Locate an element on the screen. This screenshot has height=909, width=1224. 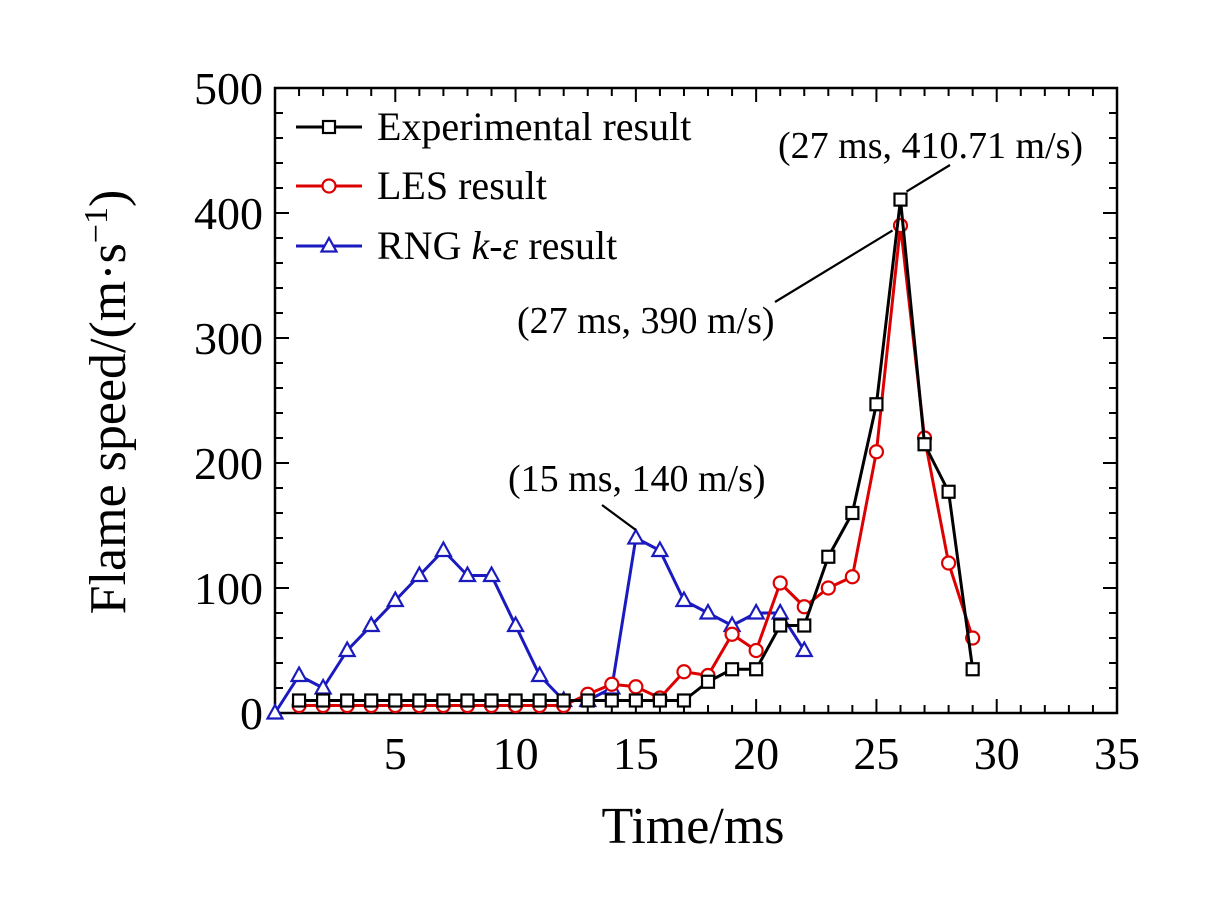
legend-item: Experimental result is located at coordinates (493, 126).